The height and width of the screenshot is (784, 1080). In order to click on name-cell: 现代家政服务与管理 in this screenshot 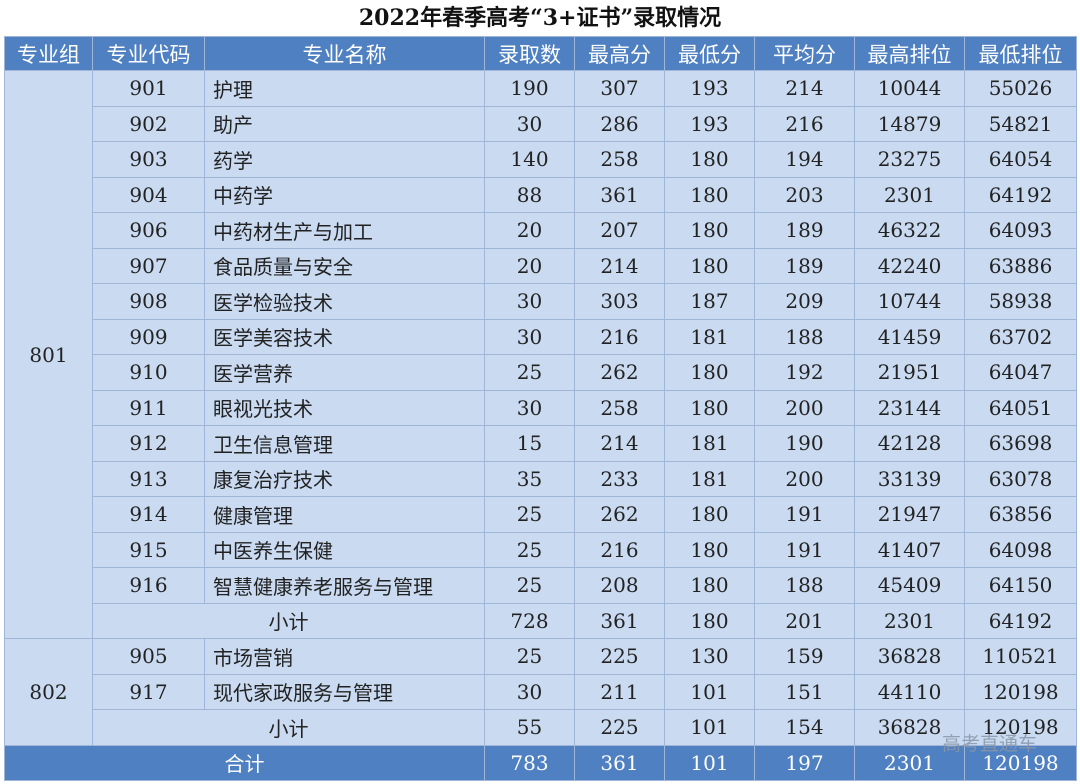, I will do `click(344, 691)`.